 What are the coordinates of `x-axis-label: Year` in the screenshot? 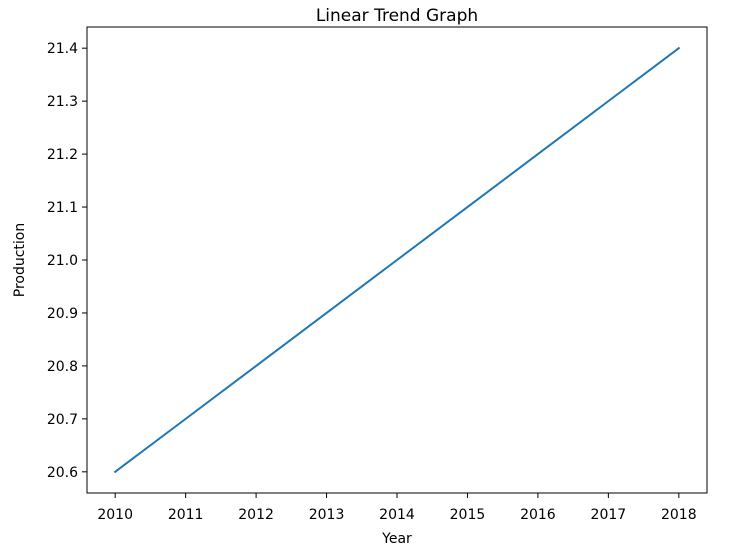 It's located at (396, 539).